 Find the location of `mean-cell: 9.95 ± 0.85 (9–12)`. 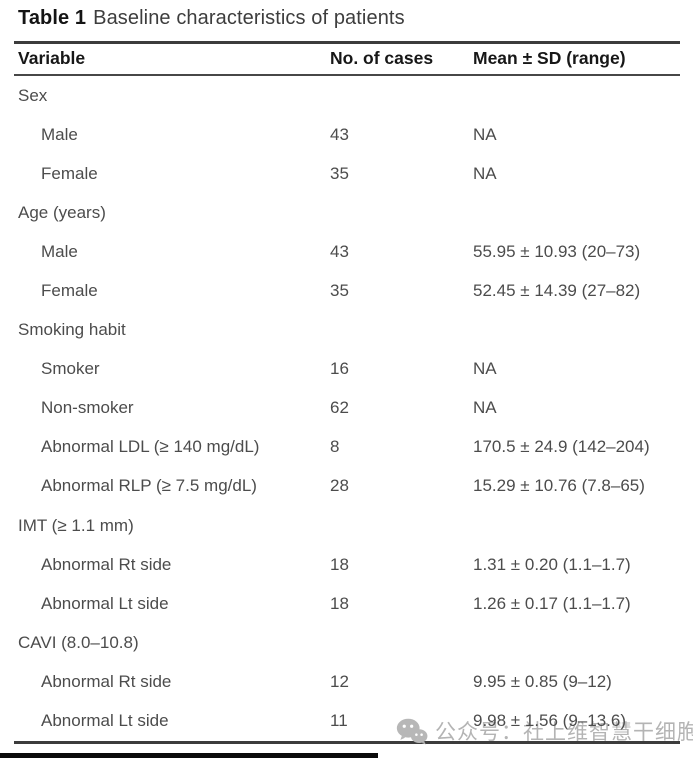

mean-cell: 9.95 ± 0.85 (9–12) is located at coordinates (542, 681).